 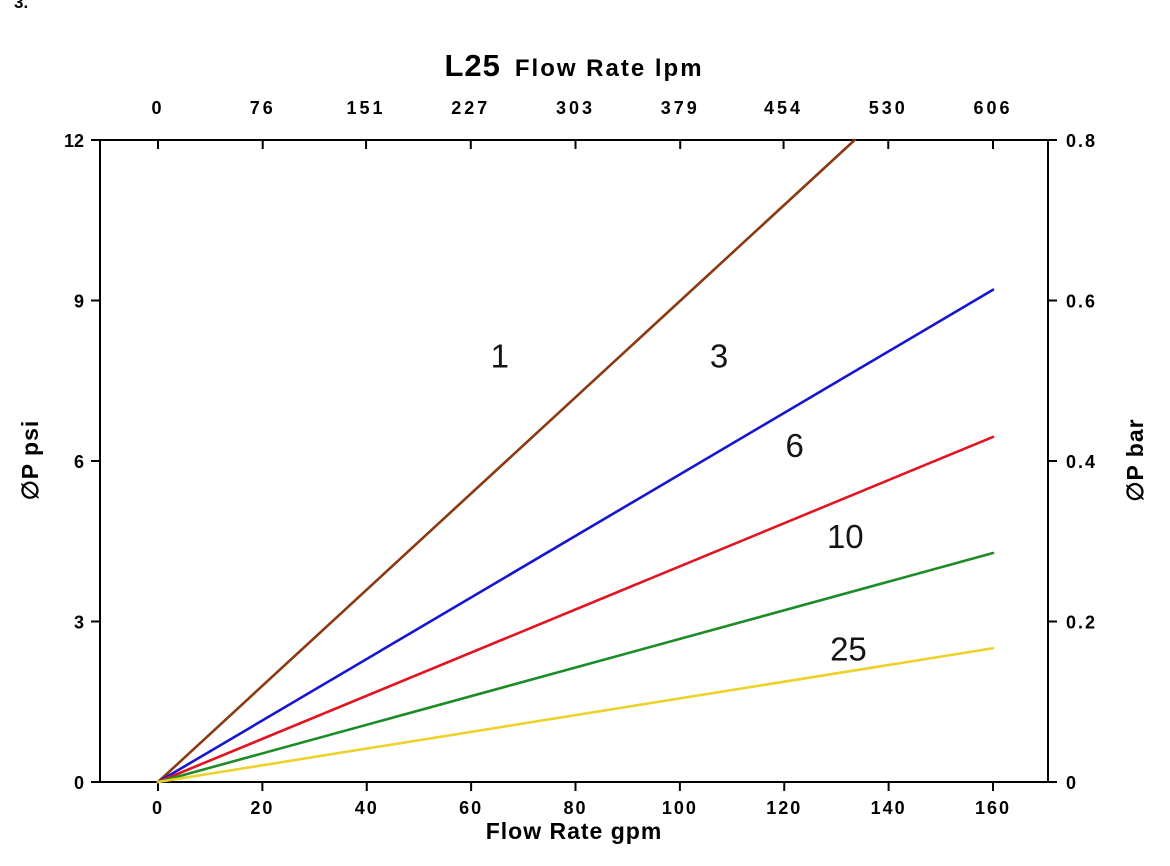 I want to click on bottom-tick-label: 60, so click(x=471, y=808).